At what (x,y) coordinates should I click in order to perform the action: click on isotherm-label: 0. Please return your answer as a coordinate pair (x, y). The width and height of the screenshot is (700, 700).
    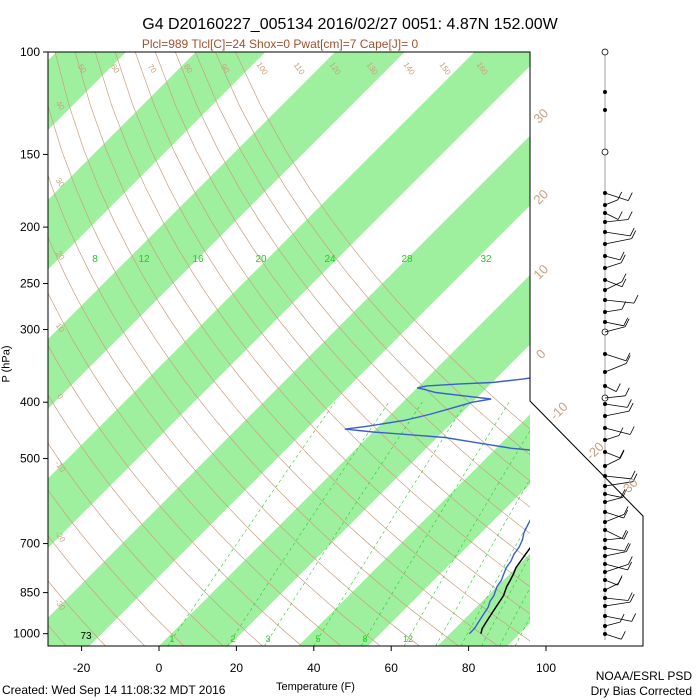
    Looking at the image, I should click on (541, 354).